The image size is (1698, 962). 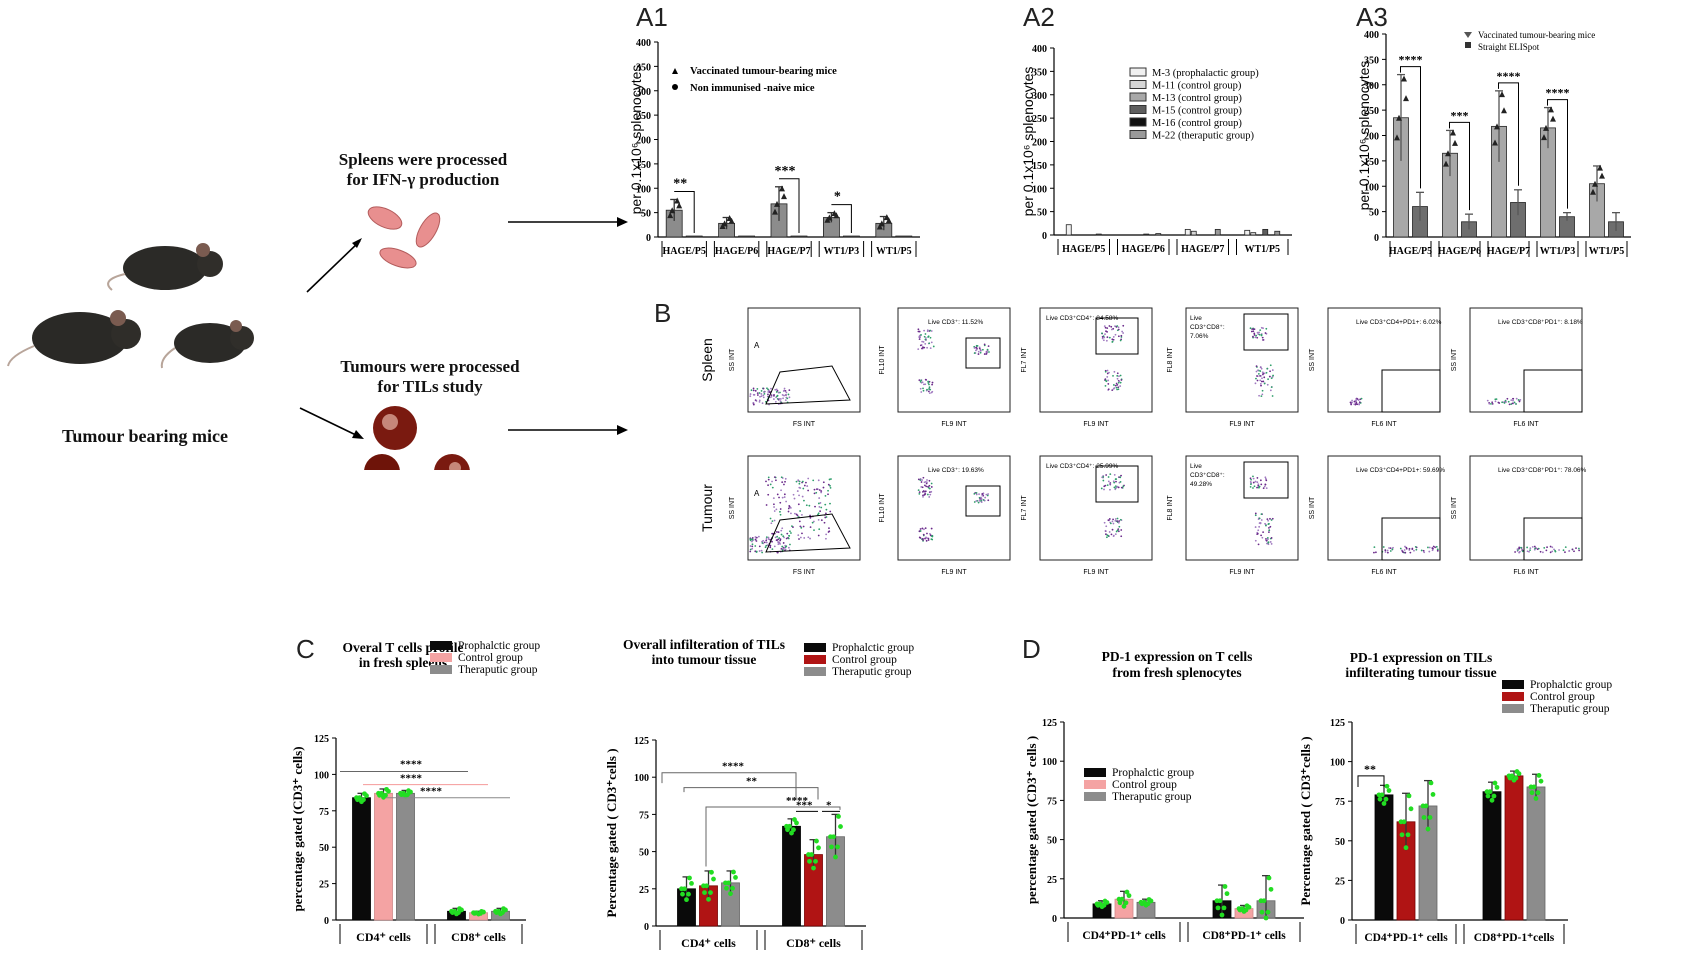 What do you see at coordinates (1098, 234) in the screenshot?
I see `bar` at bounding box center [1098, 234].